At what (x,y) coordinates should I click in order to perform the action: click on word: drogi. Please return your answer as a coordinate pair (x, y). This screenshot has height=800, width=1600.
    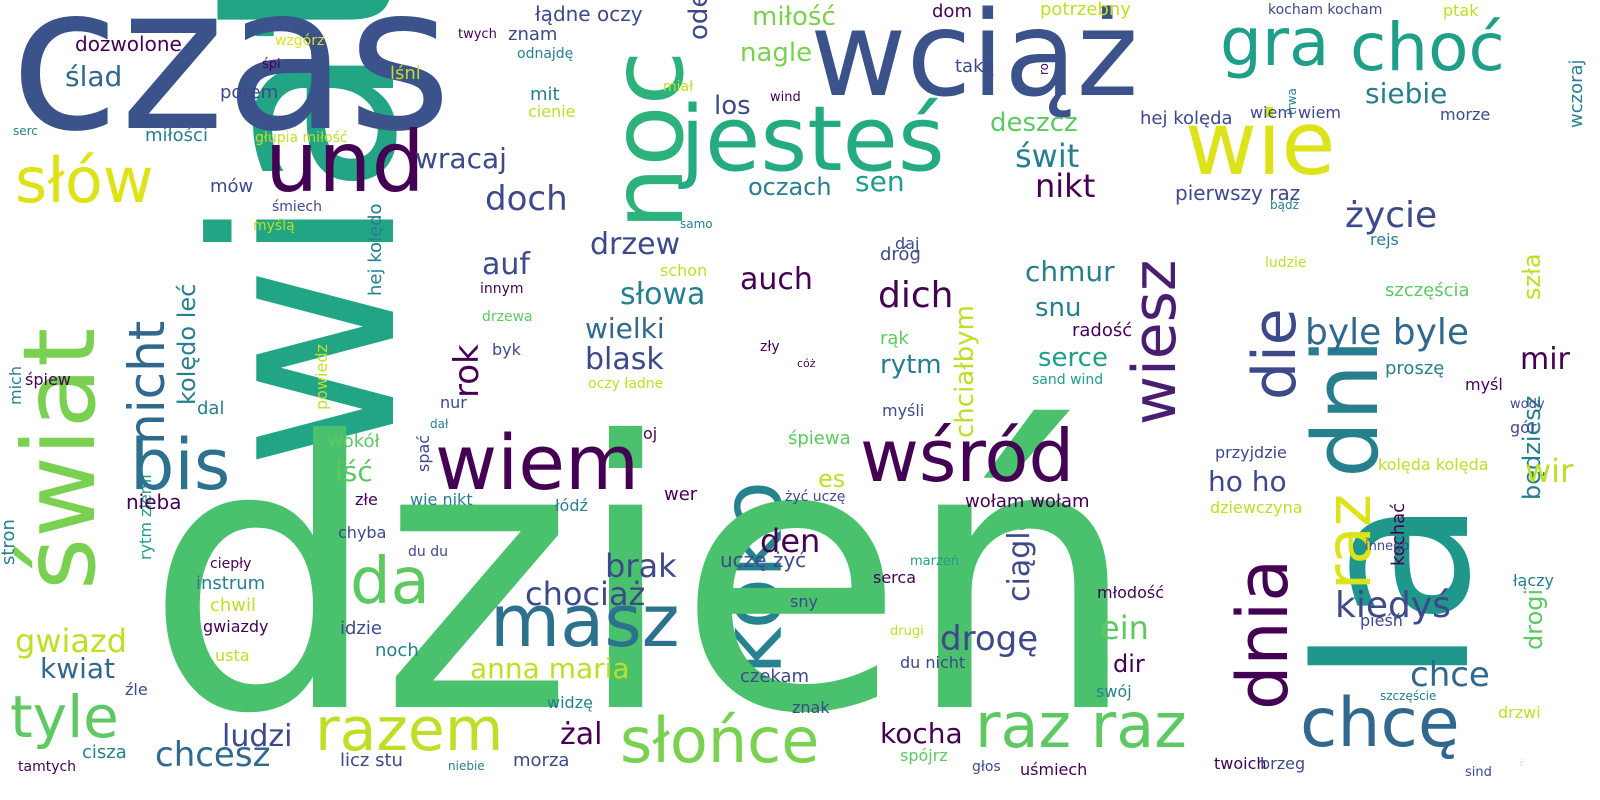
    Looking at the image, I should click on (1534, 619).